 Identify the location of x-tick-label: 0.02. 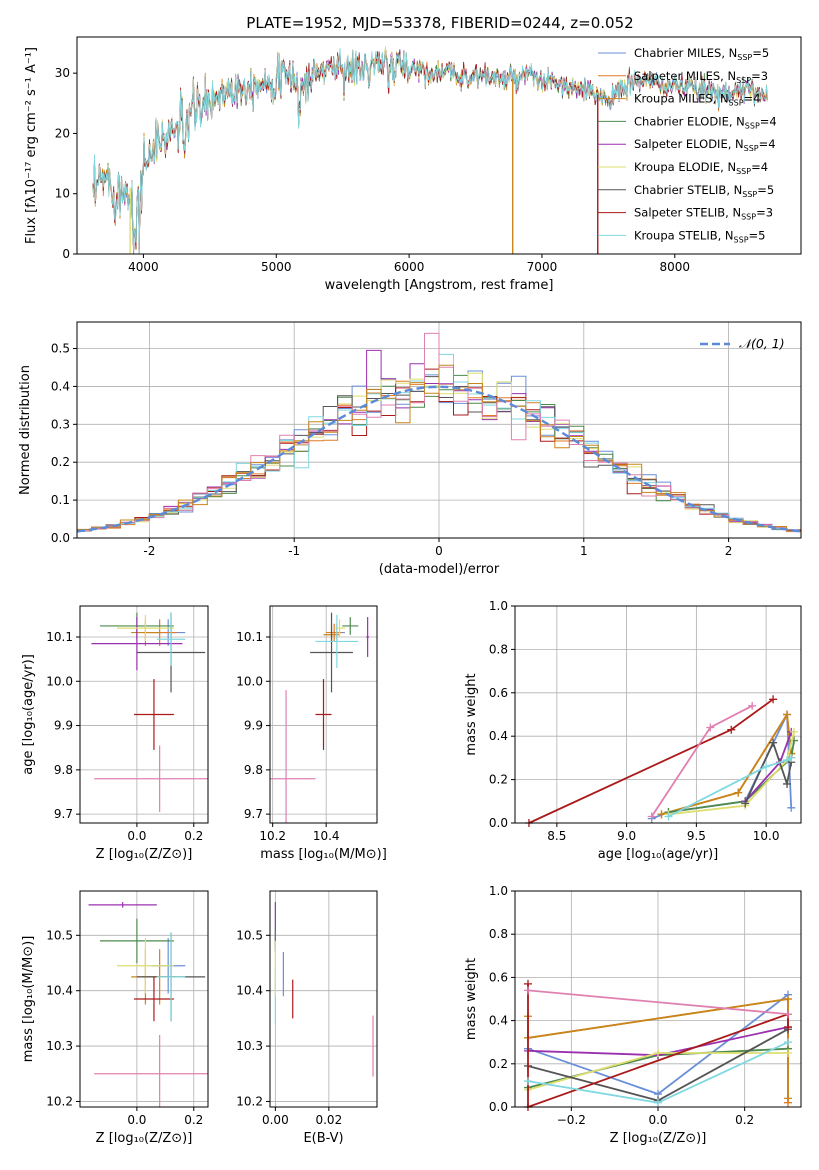
(328, 1120).